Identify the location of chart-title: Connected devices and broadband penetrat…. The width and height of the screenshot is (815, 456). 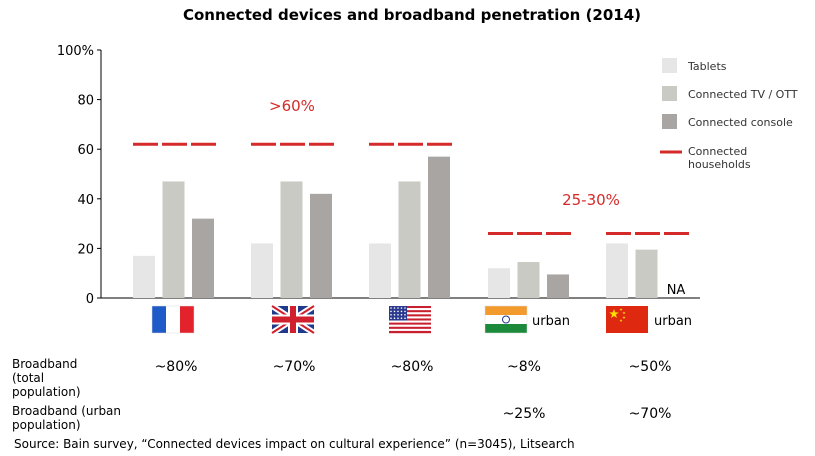
(412, 15).